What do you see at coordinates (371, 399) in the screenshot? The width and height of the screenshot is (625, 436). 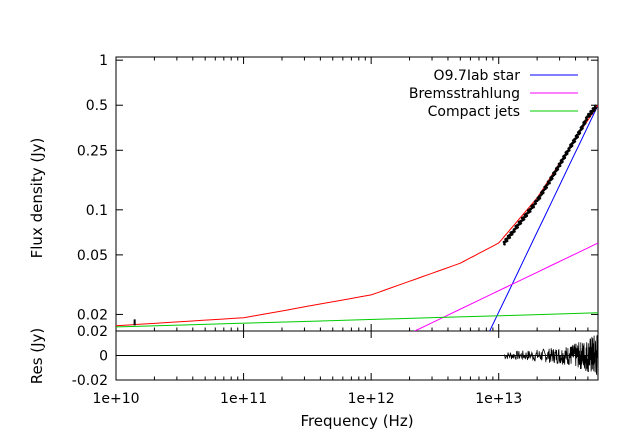 I see `x-tick-label: 1e+12` at bounding box center [371, 399].